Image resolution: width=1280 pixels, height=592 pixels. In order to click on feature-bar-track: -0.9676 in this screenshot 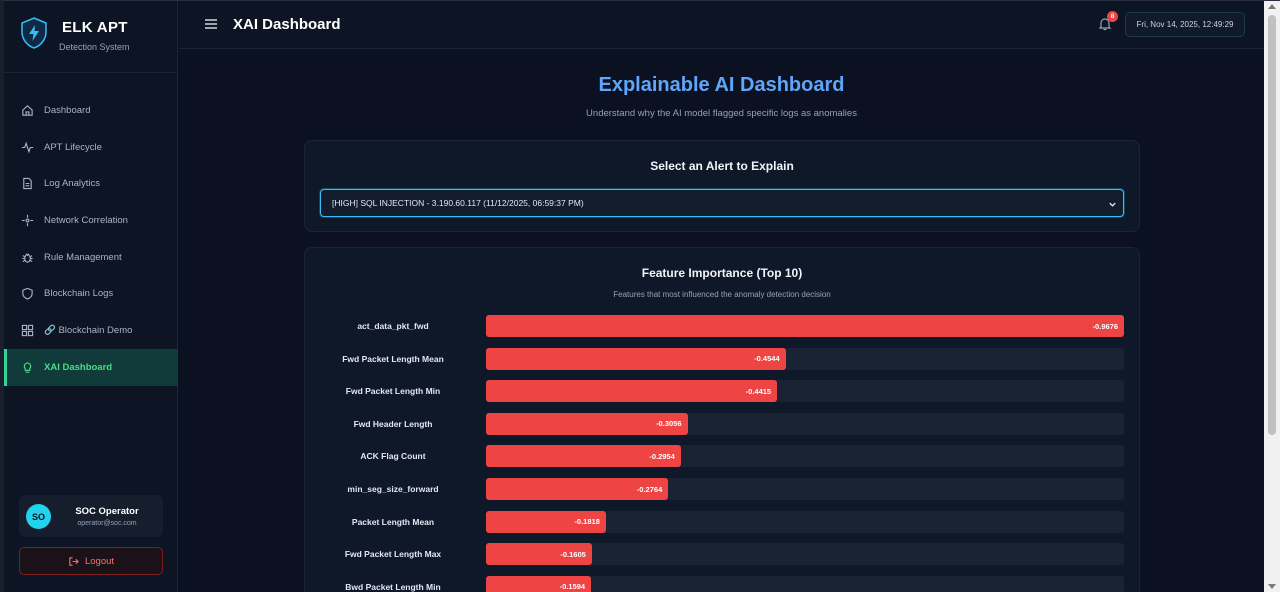, I will do `click(805, 326)`.